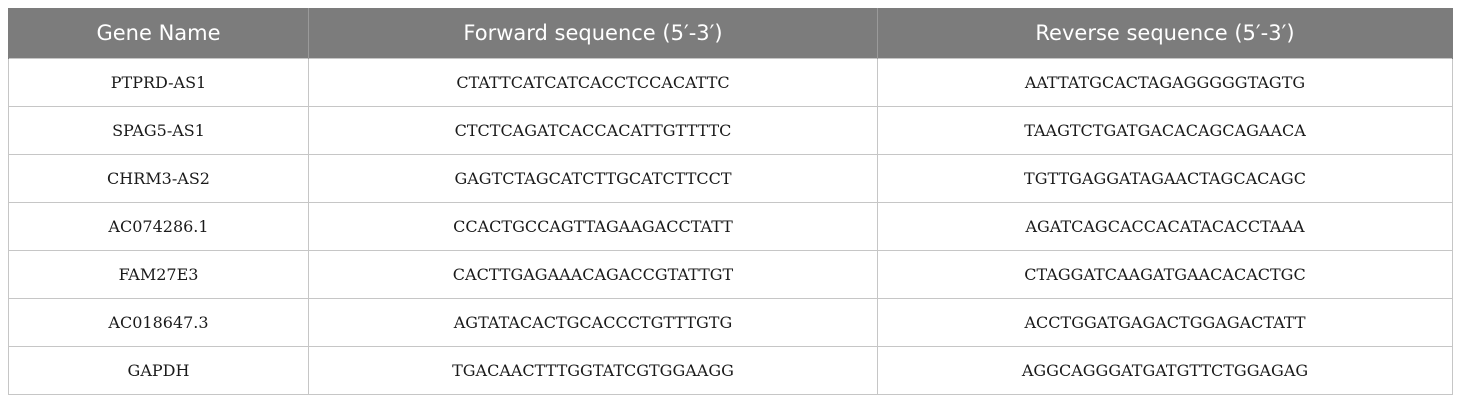  What do you see at coordinates (1165, 322) in the screenshot?
I see `reverse-sequence-cell: ACCTGGATGAGACTGGAGACTATT` at bounding box center [1165, 322].